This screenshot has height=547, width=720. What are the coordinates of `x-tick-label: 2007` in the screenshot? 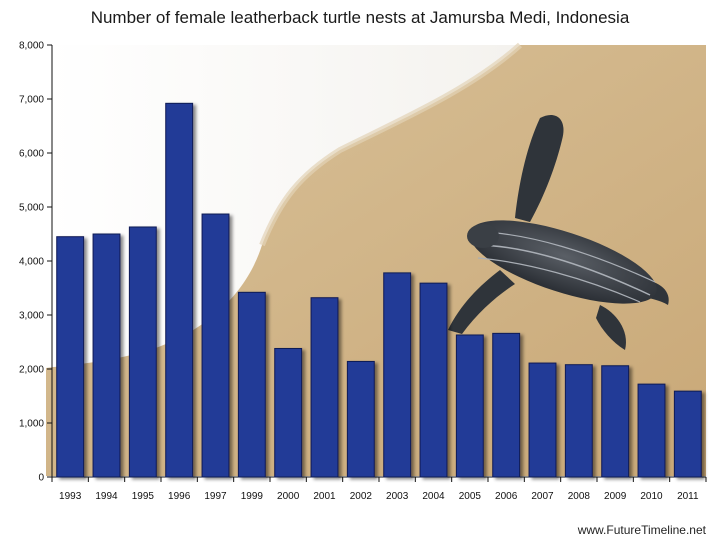 It's located at (542, 496).